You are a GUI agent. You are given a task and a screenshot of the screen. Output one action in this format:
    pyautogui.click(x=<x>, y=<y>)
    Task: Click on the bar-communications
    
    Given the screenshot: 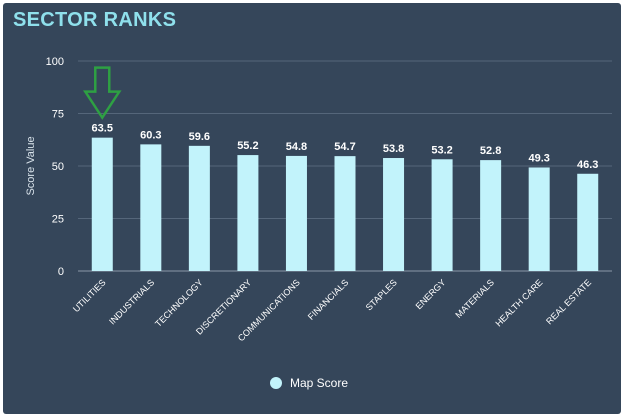 What is the action you would take?
    pyautogui.click(x=296, y=213)
    